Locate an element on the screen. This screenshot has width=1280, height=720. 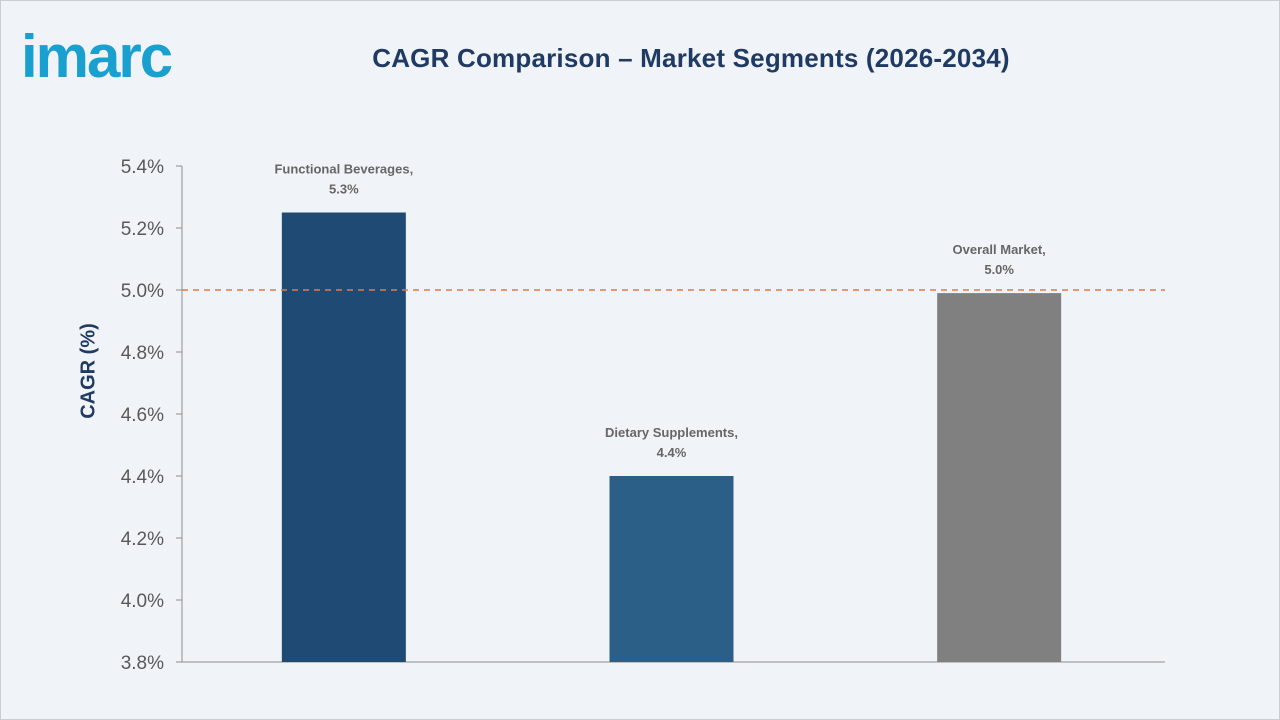
data-label: Overall Market, is located at coordinates (999, 249).